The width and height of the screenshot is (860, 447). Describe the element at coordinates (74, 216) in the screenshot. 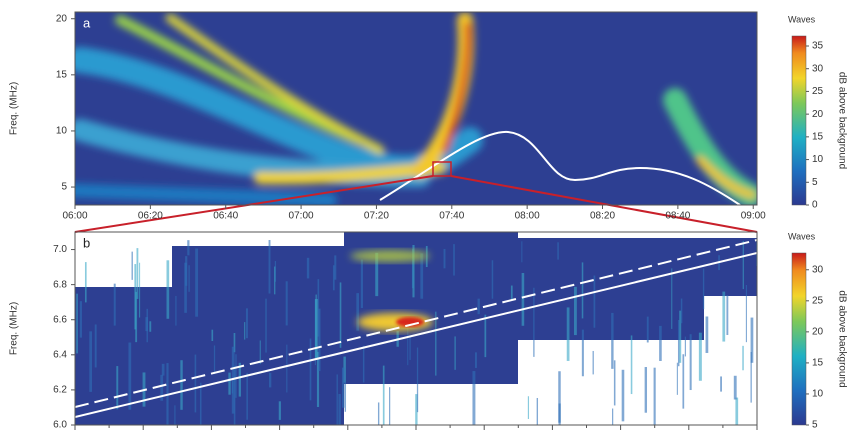

I see `x-tick-label: 06:00` at that location.